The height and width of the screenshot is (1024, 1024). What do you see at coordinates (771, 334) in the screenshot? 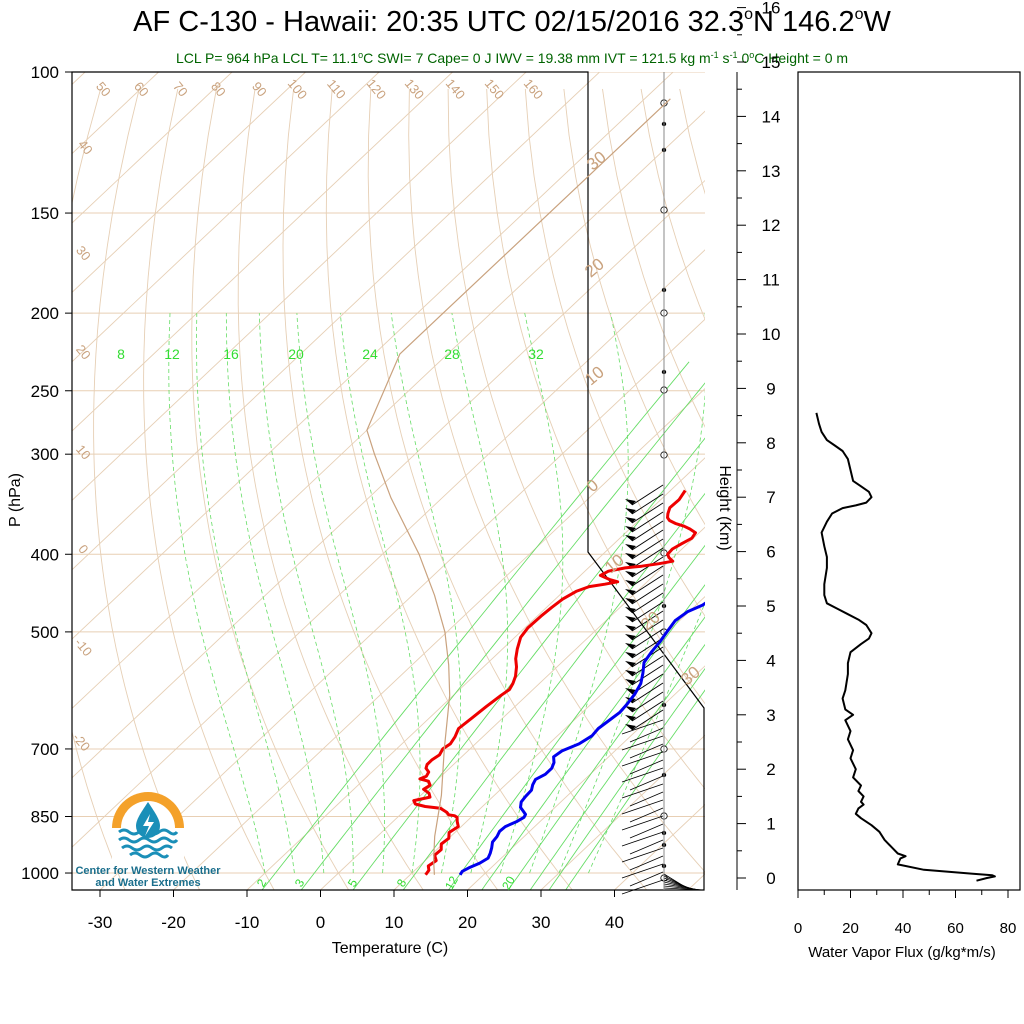
I see `height-tick-label: 10` at bounding box center [771, 334].